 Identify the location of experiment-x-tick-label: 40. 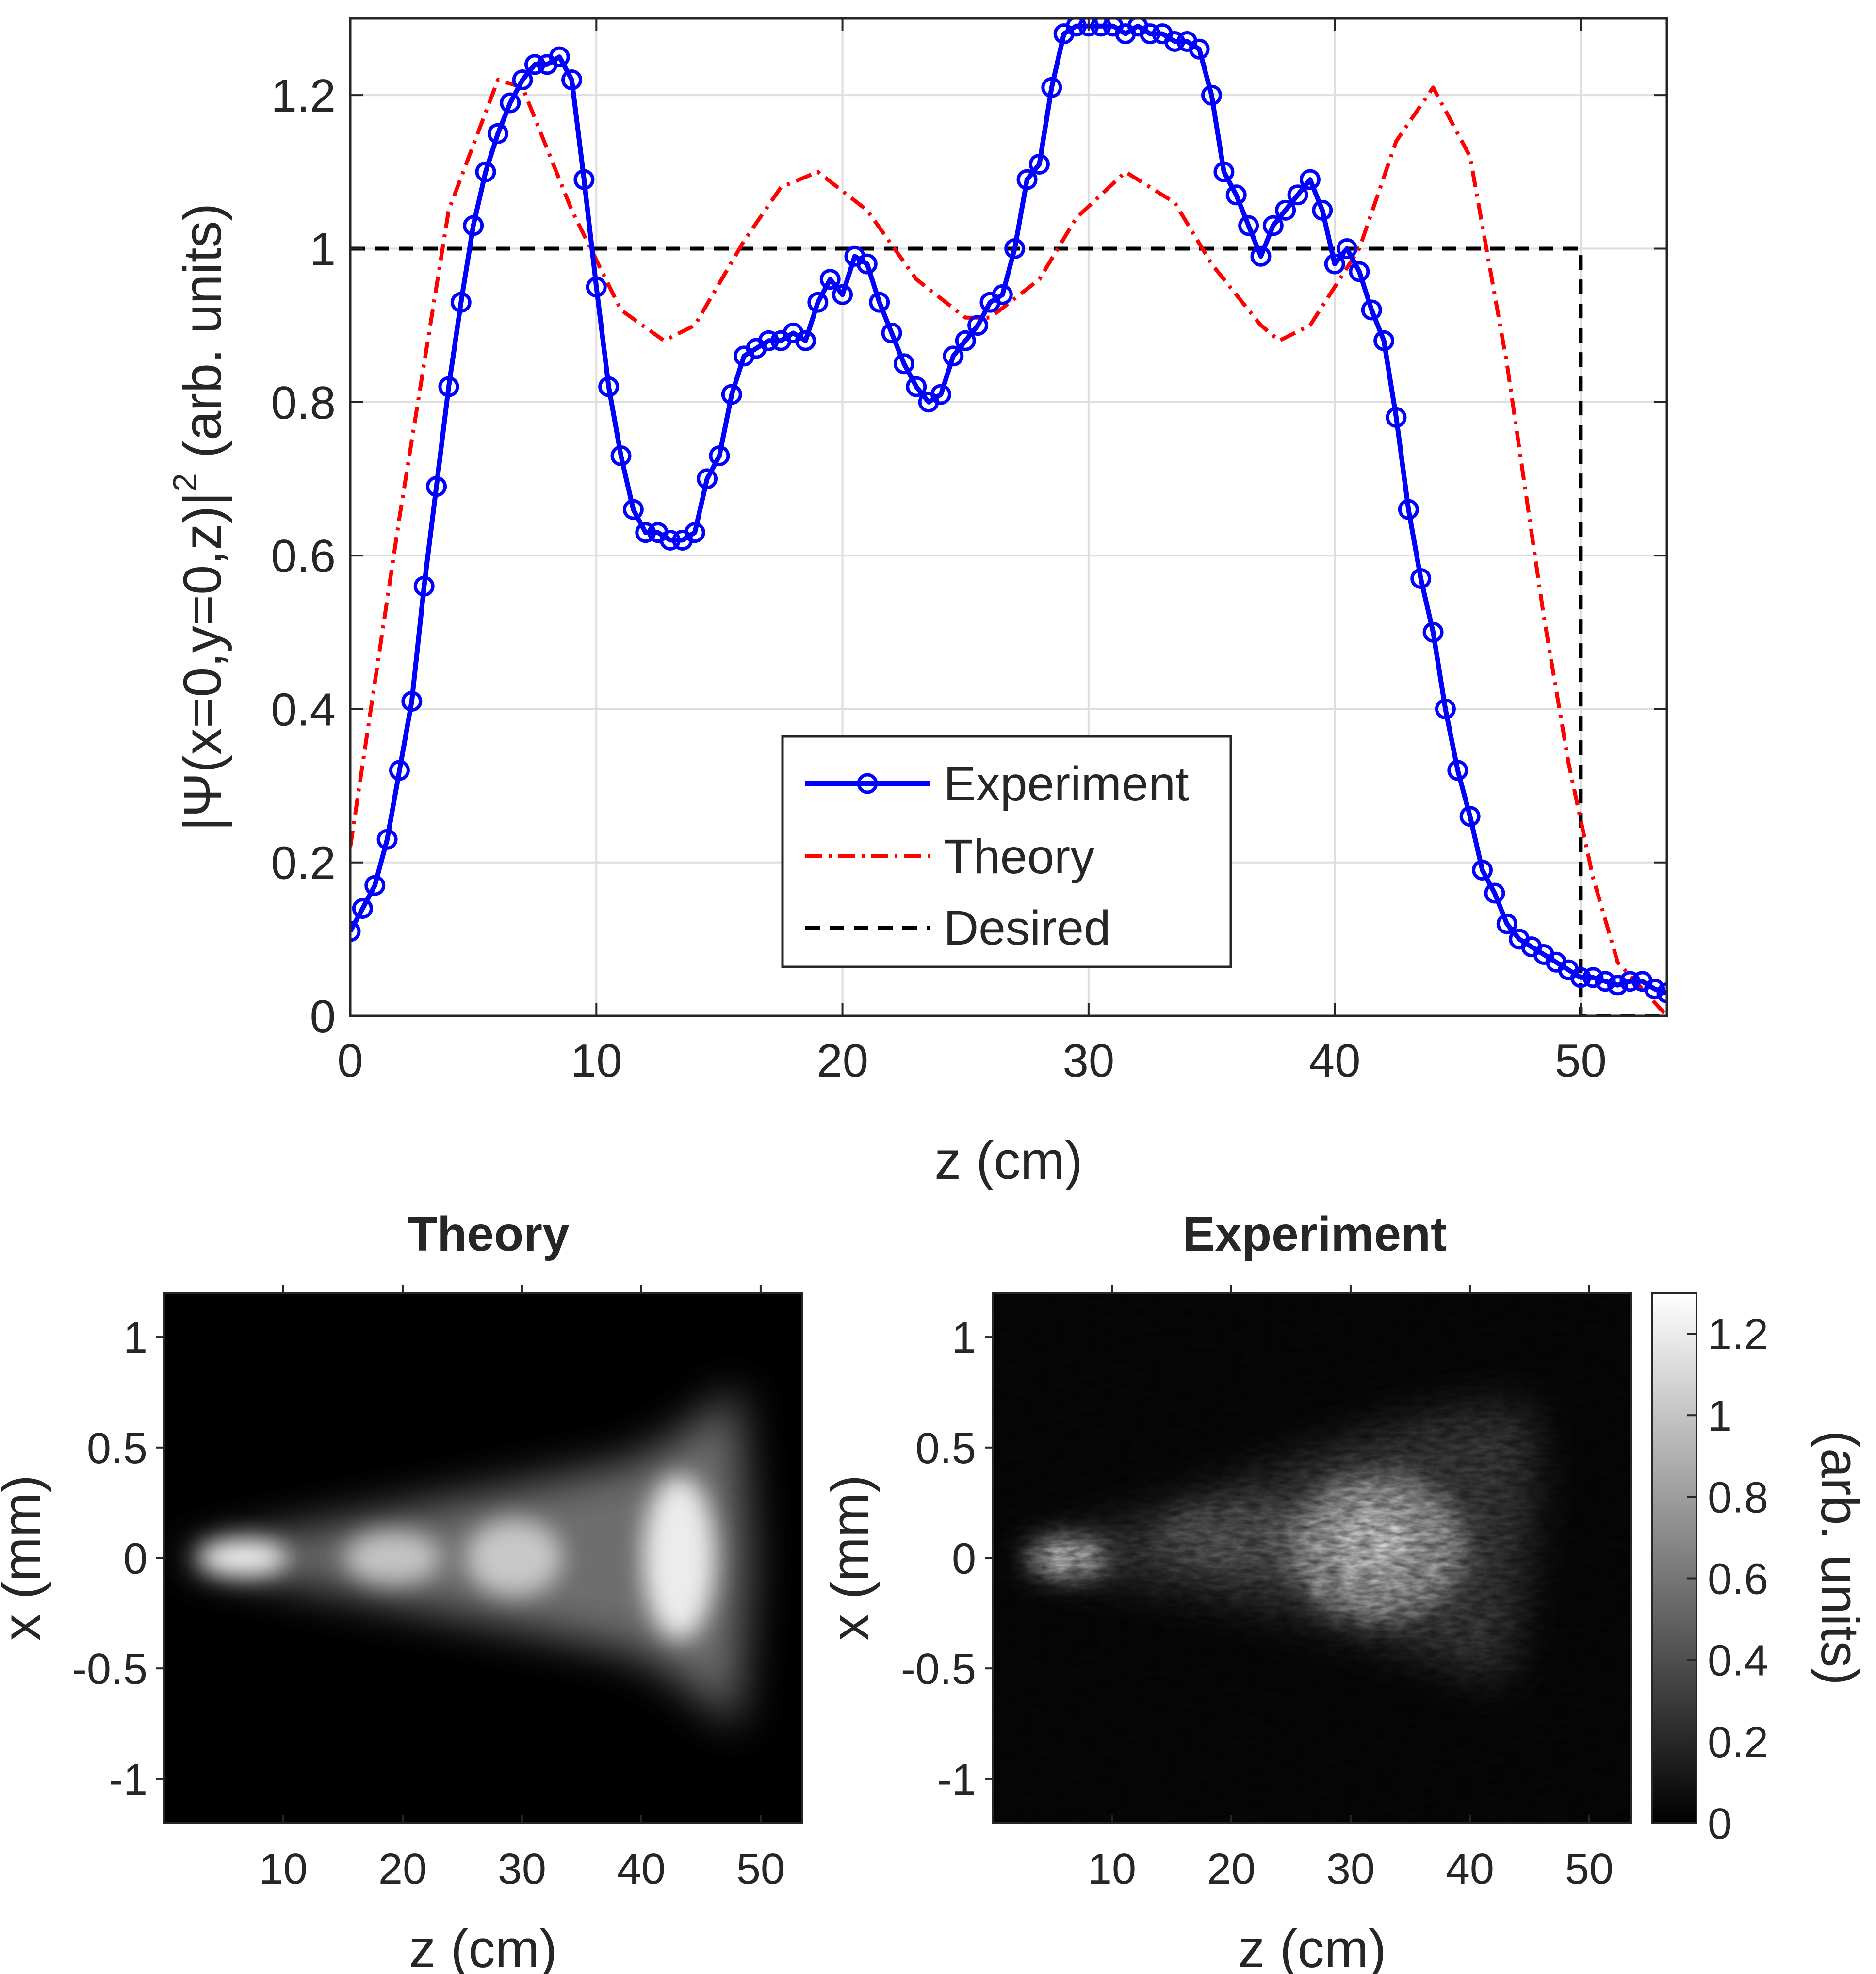
(1470, 1869).